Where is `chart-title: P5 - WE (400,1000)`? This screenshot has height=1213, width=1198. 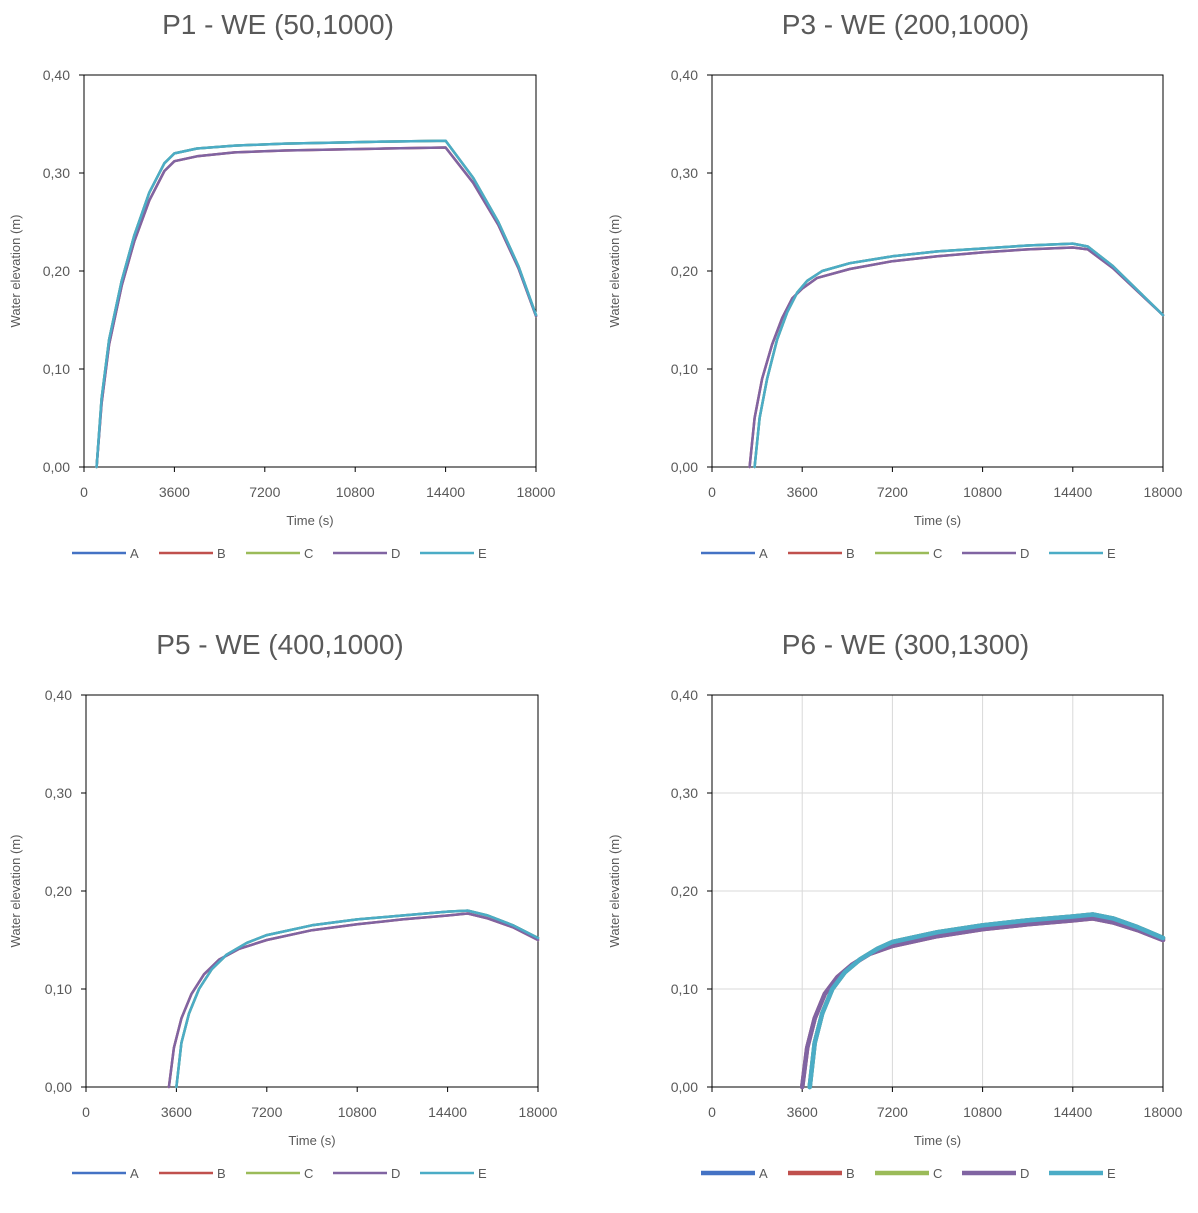 chart-title: P5 - WE (400,1000) is located at coordinates (279, 644).